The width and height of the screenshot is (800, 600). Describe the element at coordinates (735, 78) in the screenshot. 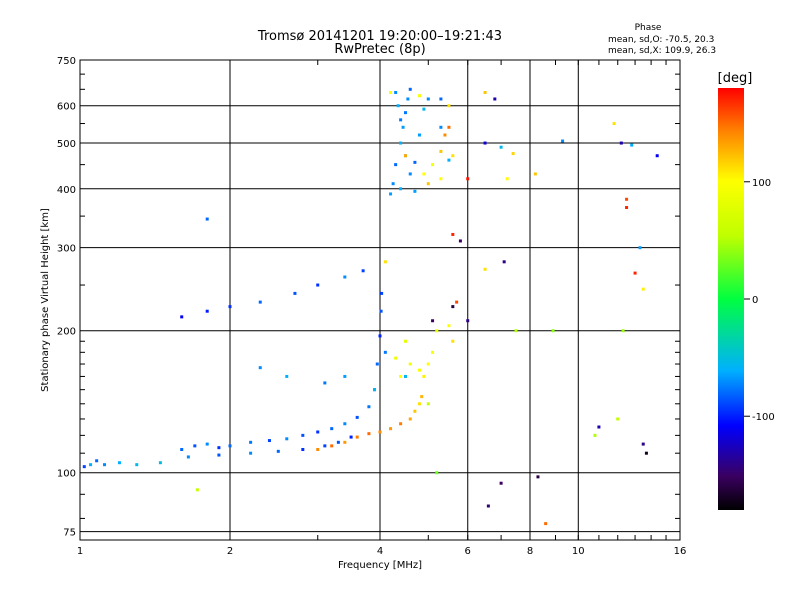

I see `colorbar-label: [deg]` at that location.